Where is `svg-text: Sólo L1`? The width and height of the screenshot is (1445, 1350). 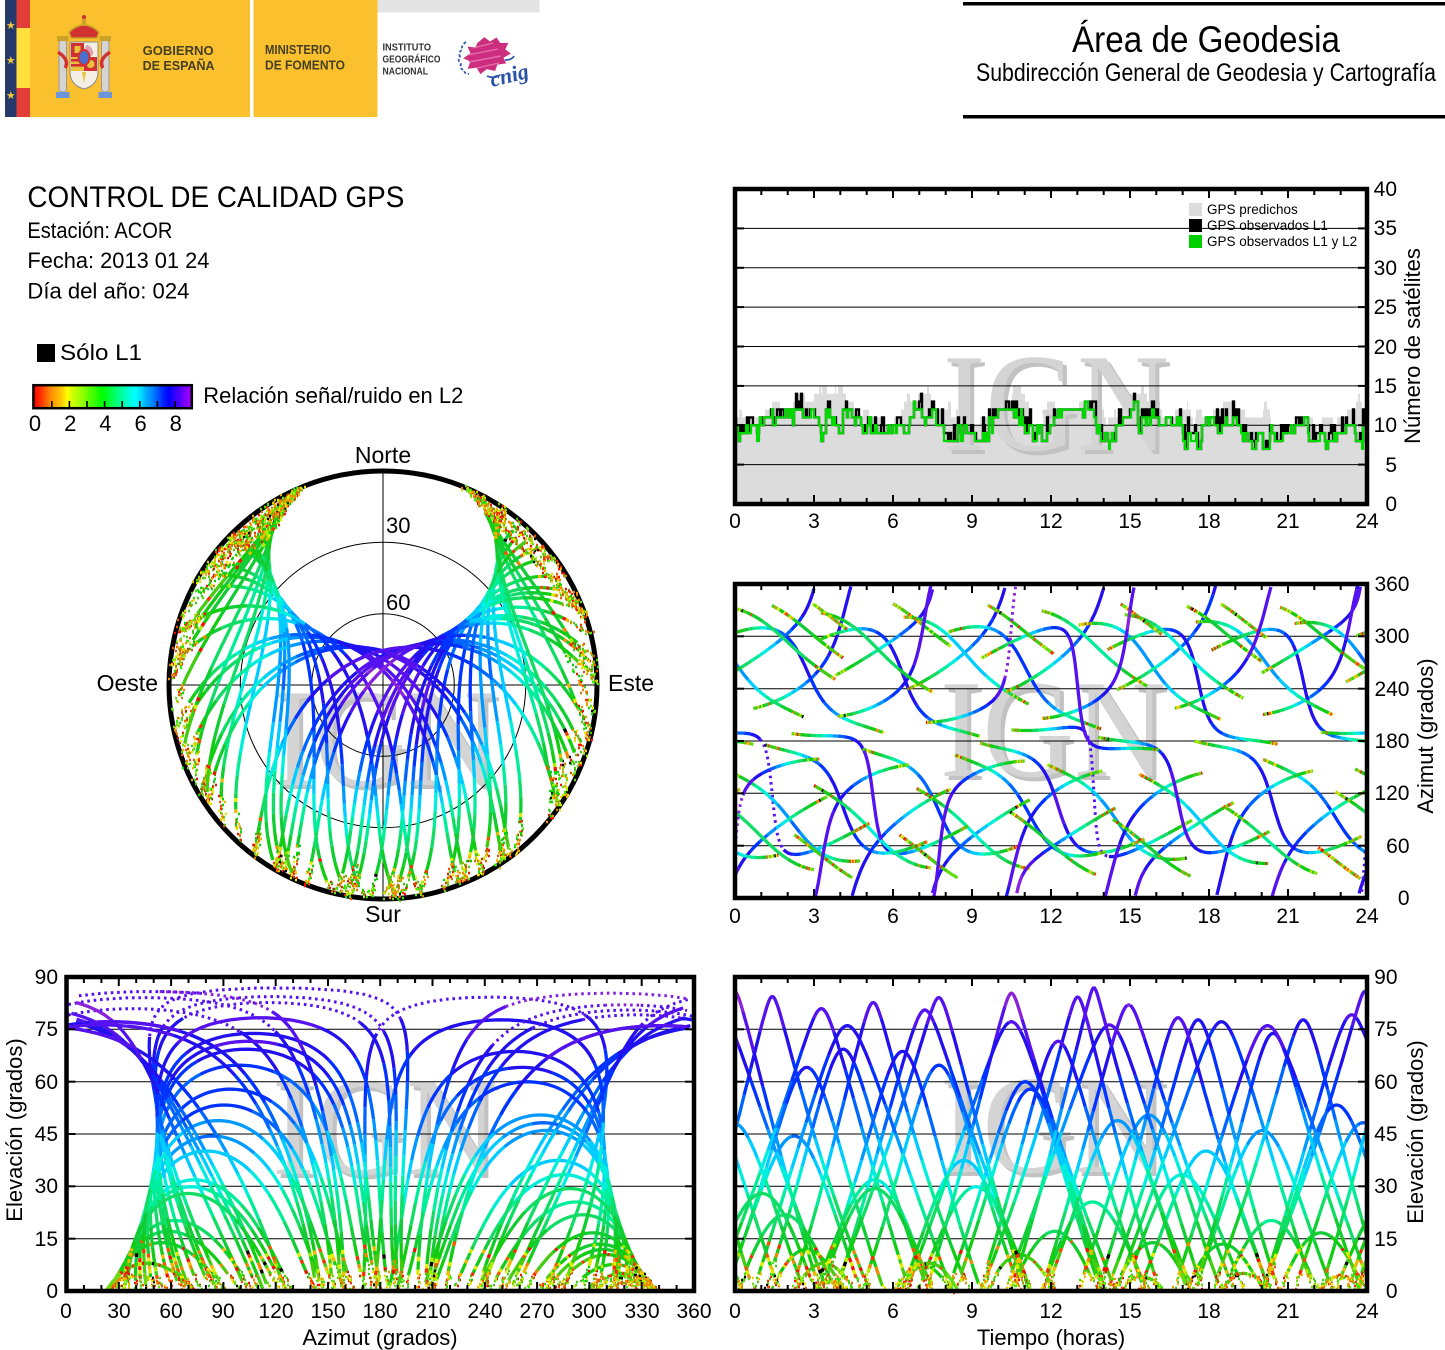
svg-text: Sólo L1 is located at coordinates (101, 352).